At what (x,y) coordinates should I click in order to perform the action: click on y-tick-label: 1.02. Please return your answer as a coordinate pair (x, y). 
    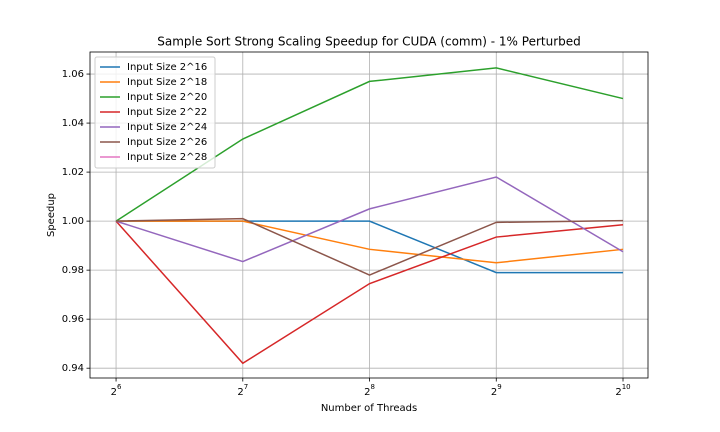
    Looking at the image, I should click on (73, 172).